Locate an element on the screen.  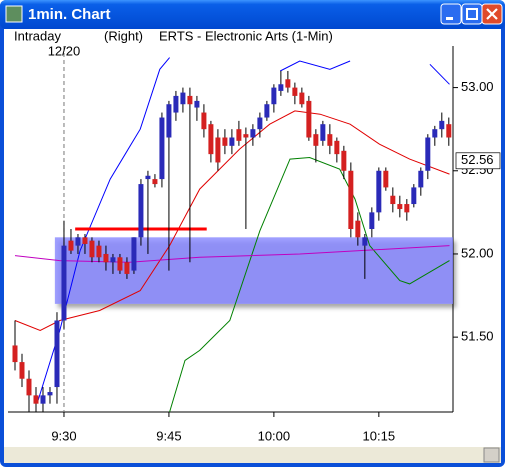
x-tick-label: 10:15 is located at coordinates (379, 435).